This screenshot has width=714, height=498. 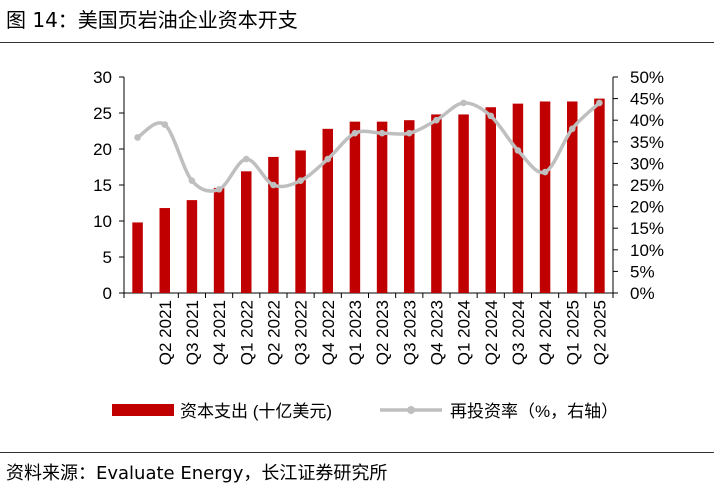 I want to click on x-tick-label: Q1 2024, so click(x=464, y=332).